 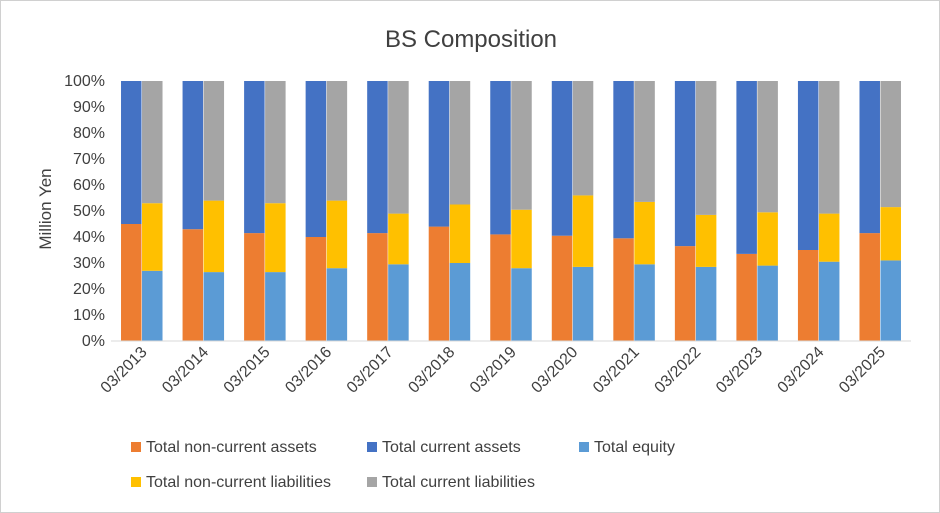 What do you see at coordinates (214, 306) in the screenshot?
I see `bar-total-equity-03-2014` at bounding box center [214, 306].